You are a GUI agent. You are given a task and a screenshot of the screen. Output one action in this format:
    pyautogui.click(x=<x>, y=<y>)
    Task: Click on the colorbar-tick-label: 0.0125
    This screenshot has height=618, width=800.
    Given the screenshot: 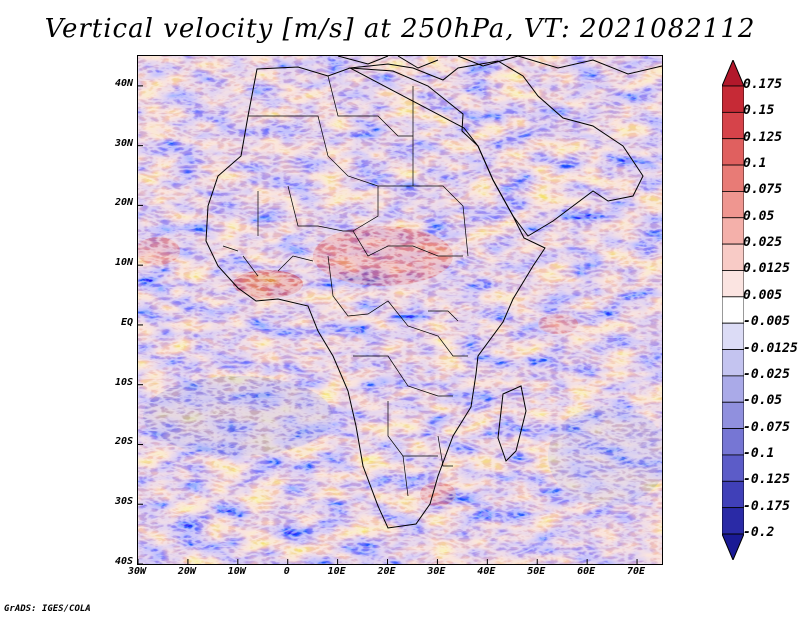 What is the action you would take?
    pyautogui.click(x=766, y=269)
    